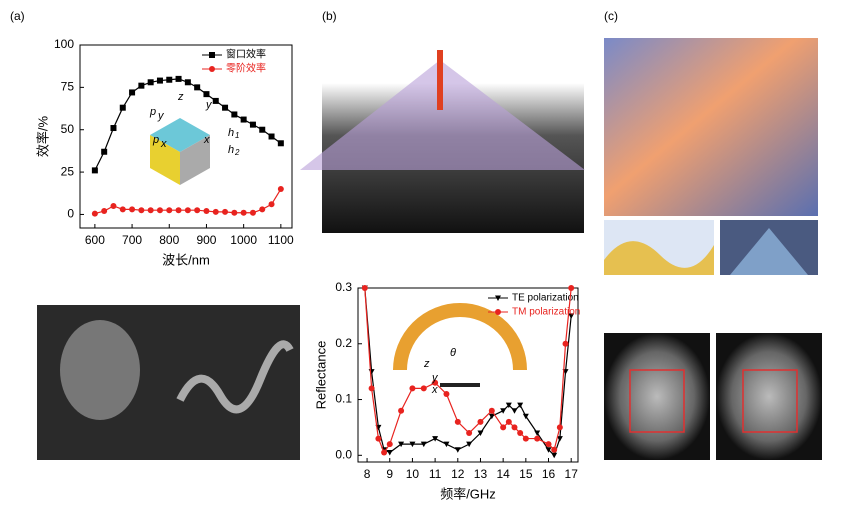 This screenshot has width=842, height=512. What do you see at coordinates (343, 454) in the screenshot?
I see `y-tick-label: 0.0` at bounding box center [343, 454].